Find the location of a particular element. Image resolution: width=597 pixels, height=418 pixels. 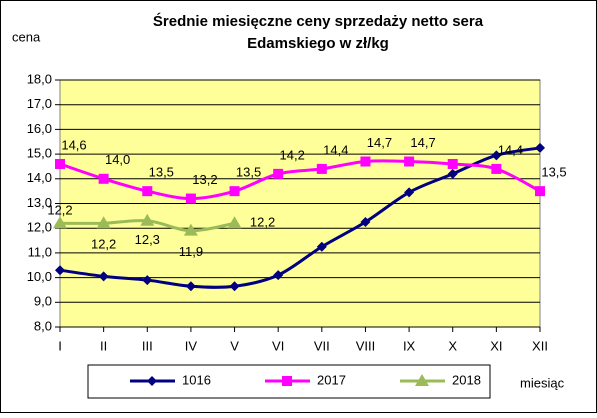

data-label: 12,3 is located at coordinates (147, 239).